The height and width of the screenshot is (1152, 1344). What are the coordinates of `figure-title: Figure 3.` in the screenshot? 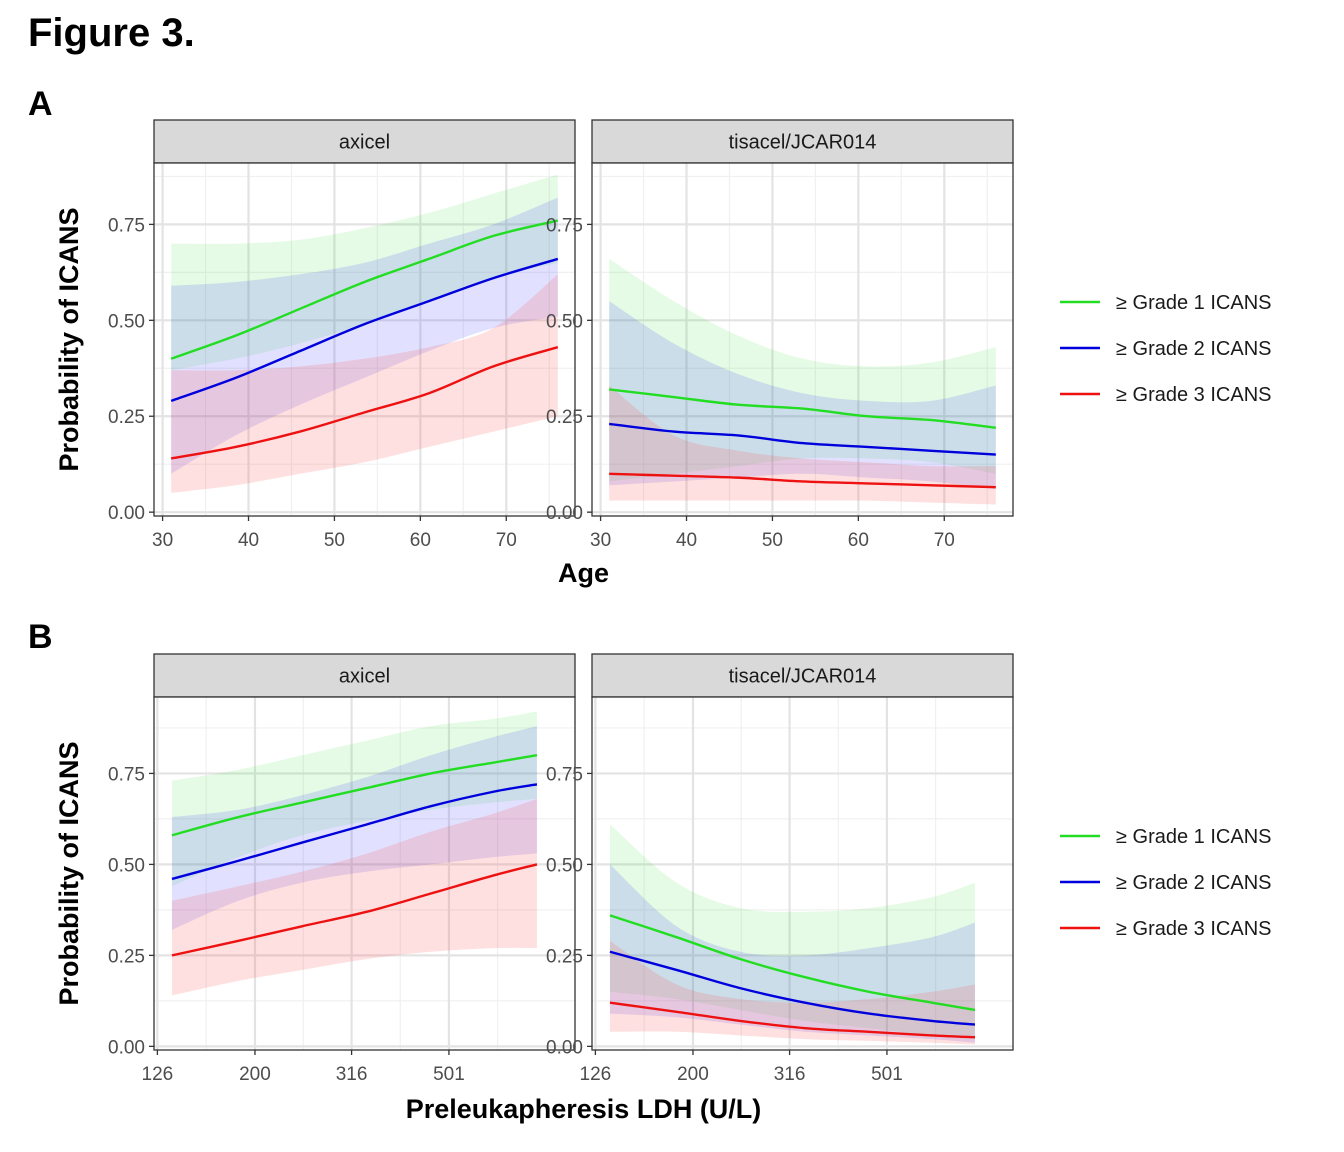 It's located at (111, 33).